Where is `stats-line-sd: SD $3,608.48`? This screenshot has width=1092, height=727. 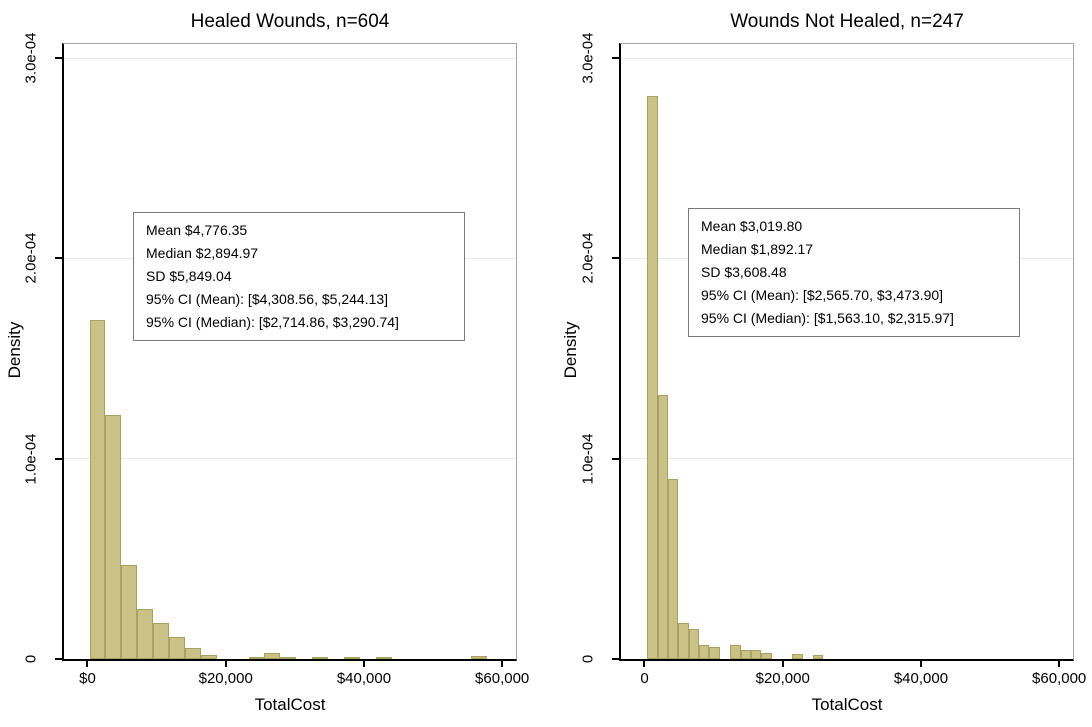
stats-line-sd: SD $3,608.48 is located at coordinates (744, 272).